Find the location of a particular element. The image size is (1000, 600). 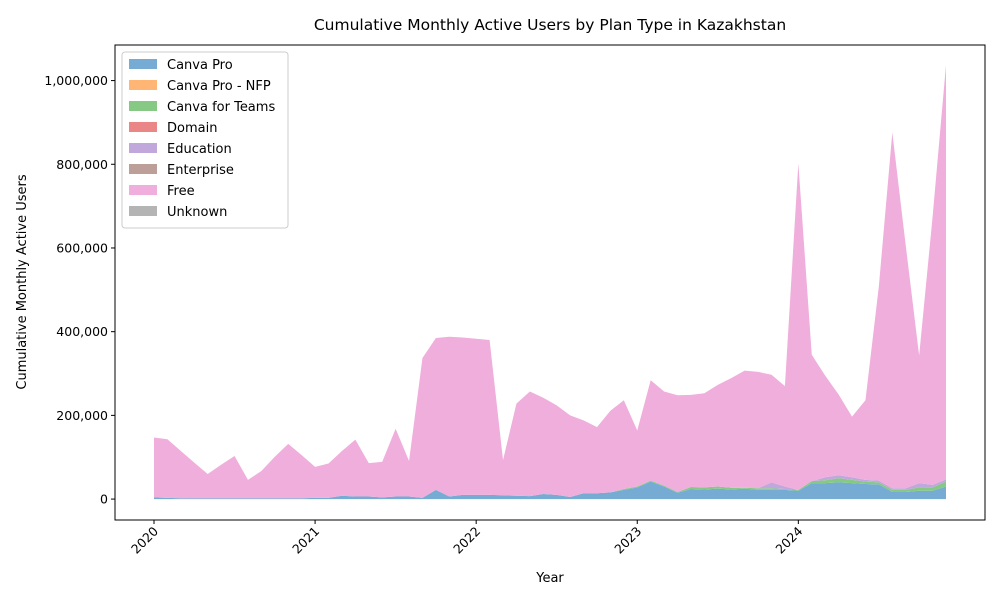

x-tick-label: 2024 is located at coordinates (788, 539).